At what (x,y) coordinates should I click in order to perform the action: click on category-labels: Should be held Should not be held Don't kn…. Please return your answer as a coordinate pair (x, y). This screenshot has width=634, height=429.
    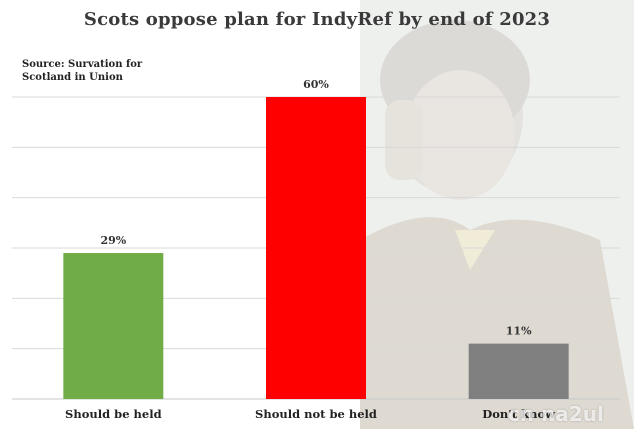
    Looking at the image, I should click on (310, 414).